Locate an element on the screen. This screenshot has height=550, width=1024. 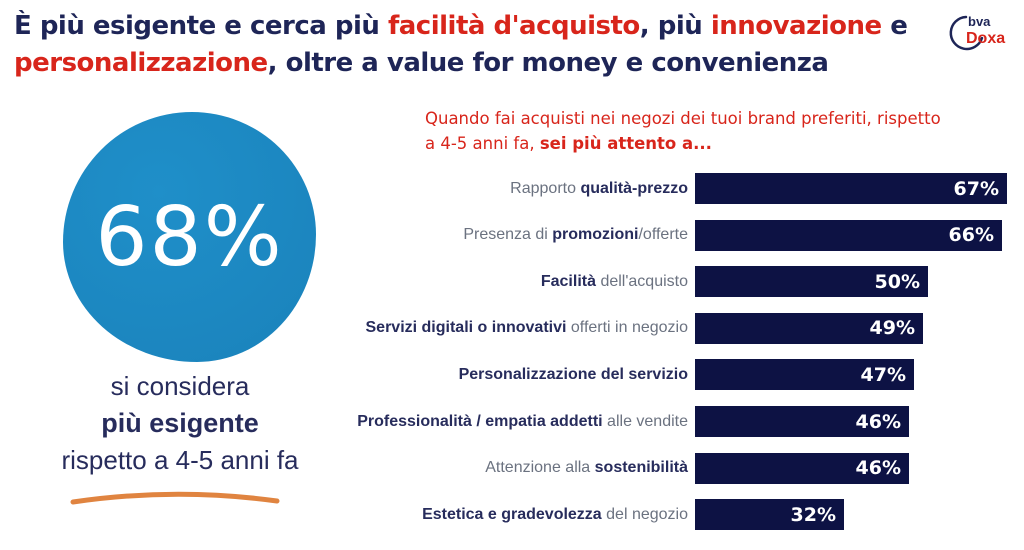
text-segment: Personalizzazione del servizio is located at coordinates (573, 374).